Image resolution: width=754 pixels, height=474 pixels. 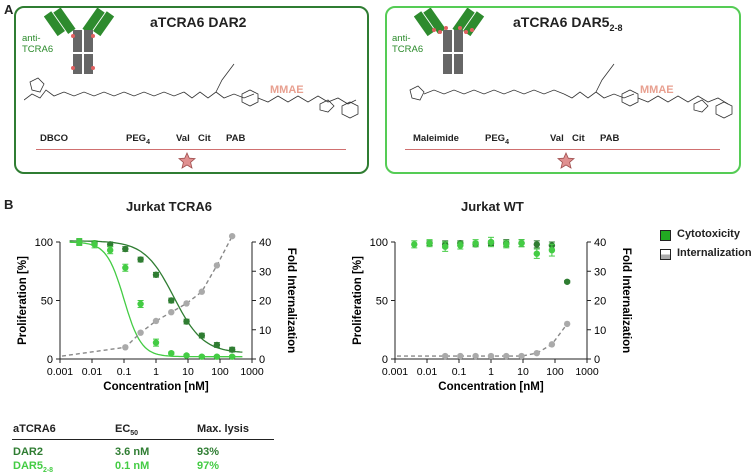 What do you see at coordinates (223, 429) in the screenshot?
I see `table-header-max-lysis: Max. lysis` at bounding box center [223, 429].